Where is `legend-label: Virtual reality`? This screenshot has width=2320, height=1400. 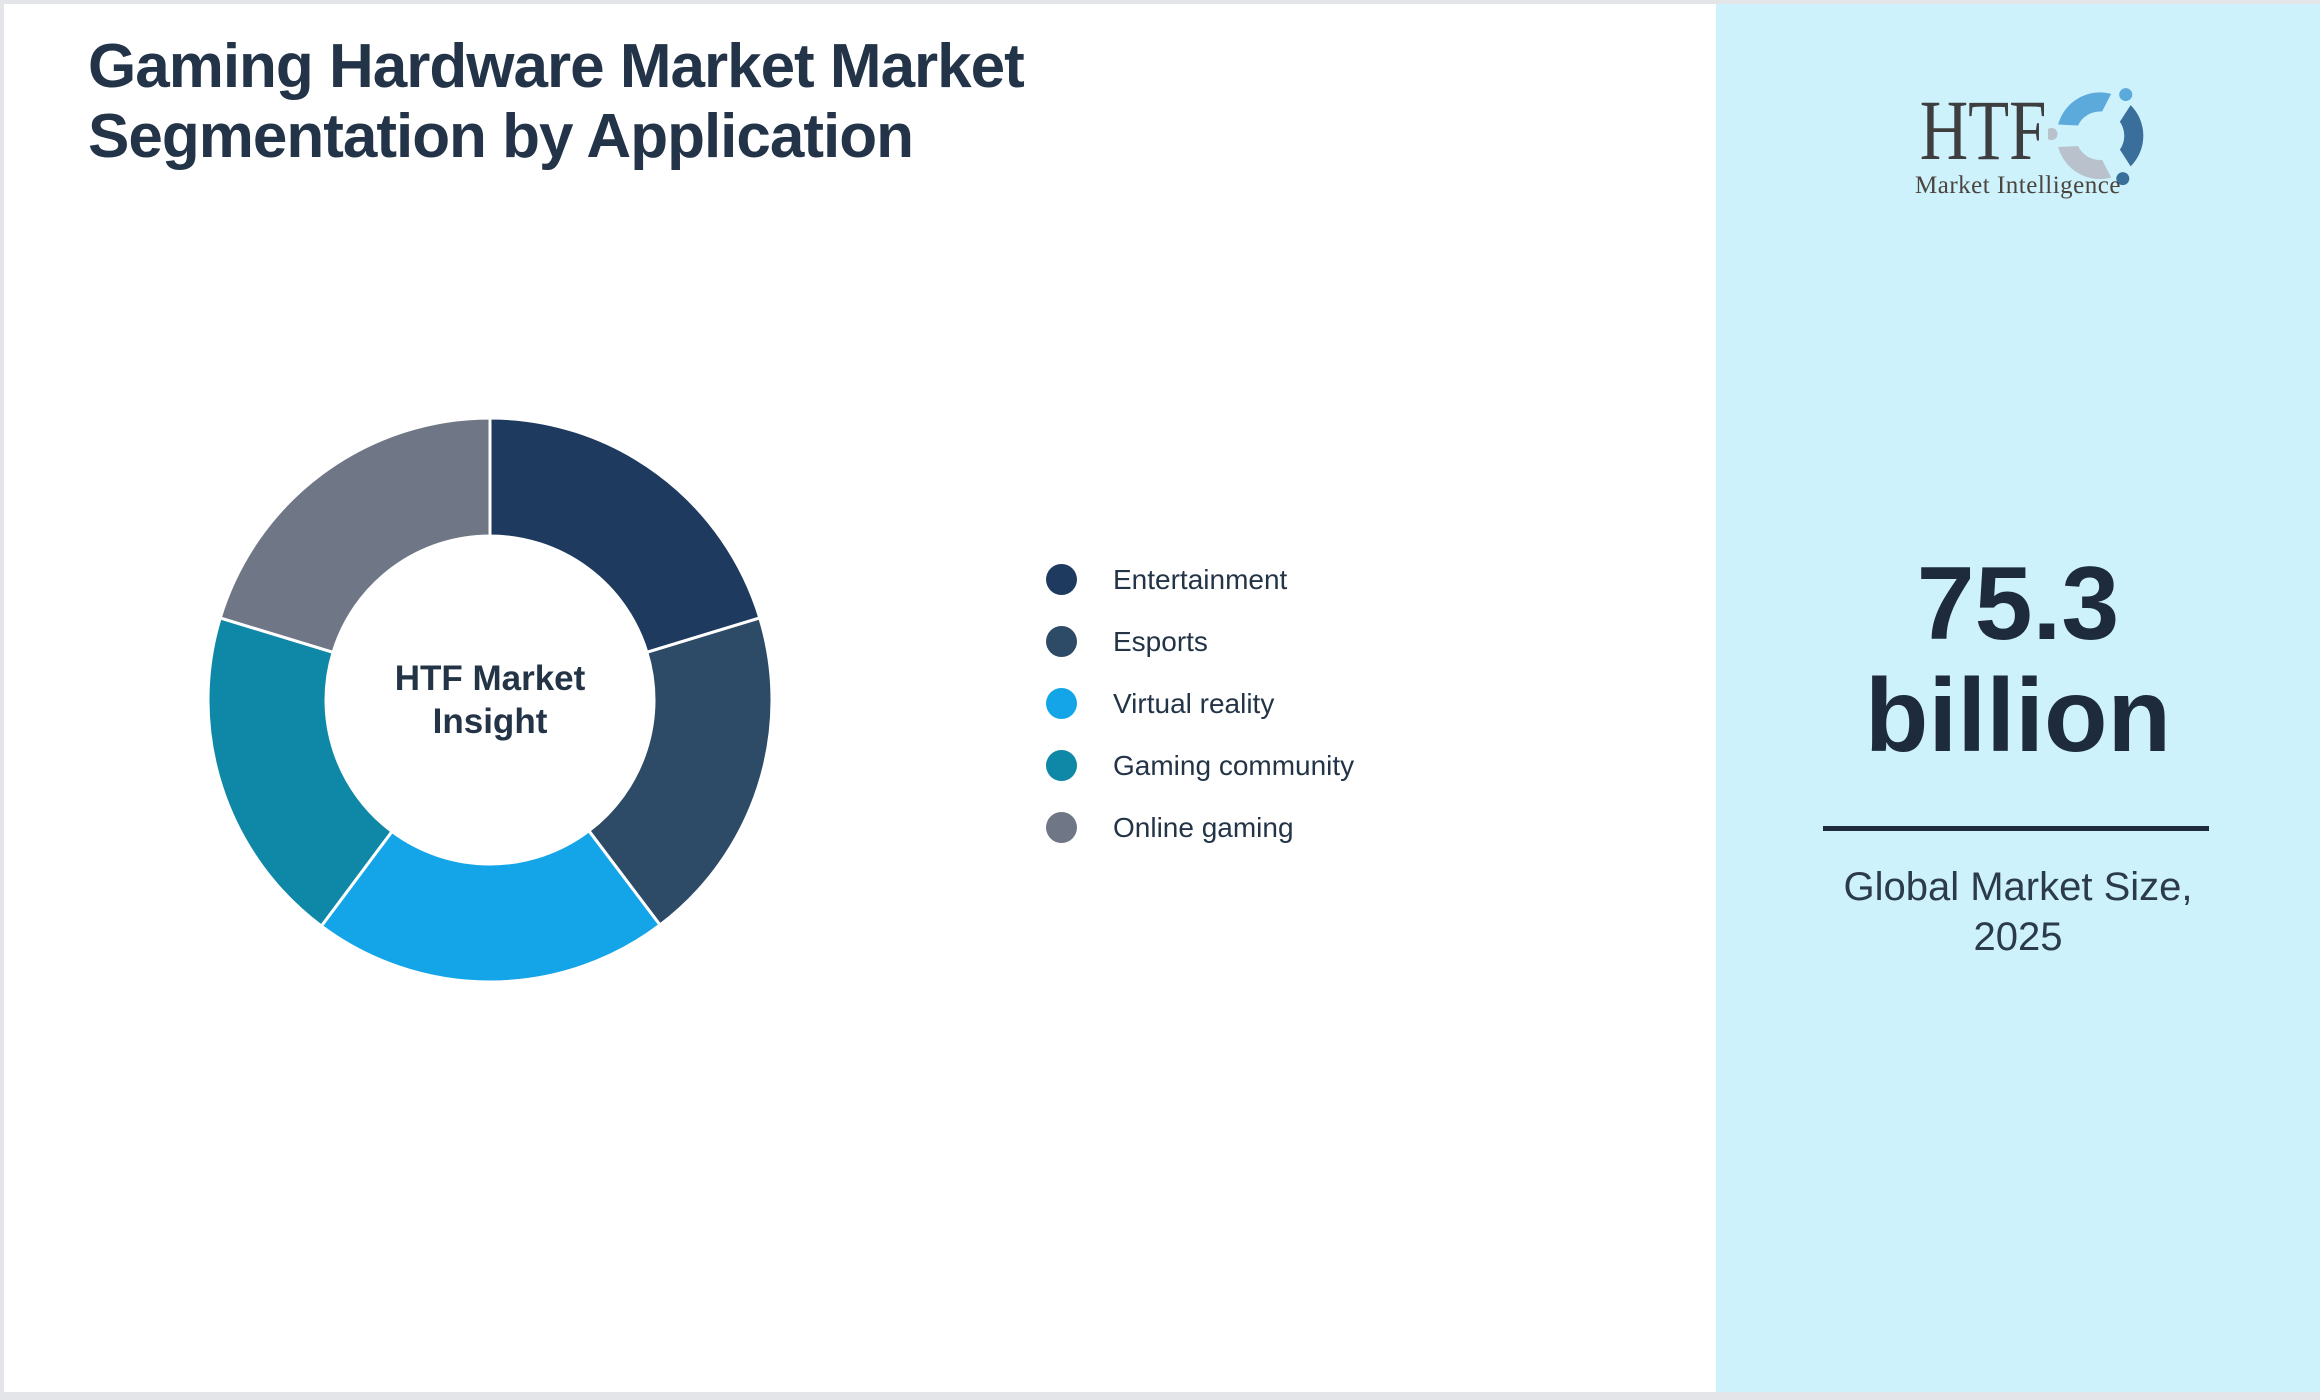 legend-label: Virtual reality is located at coordinates (1194, 703).